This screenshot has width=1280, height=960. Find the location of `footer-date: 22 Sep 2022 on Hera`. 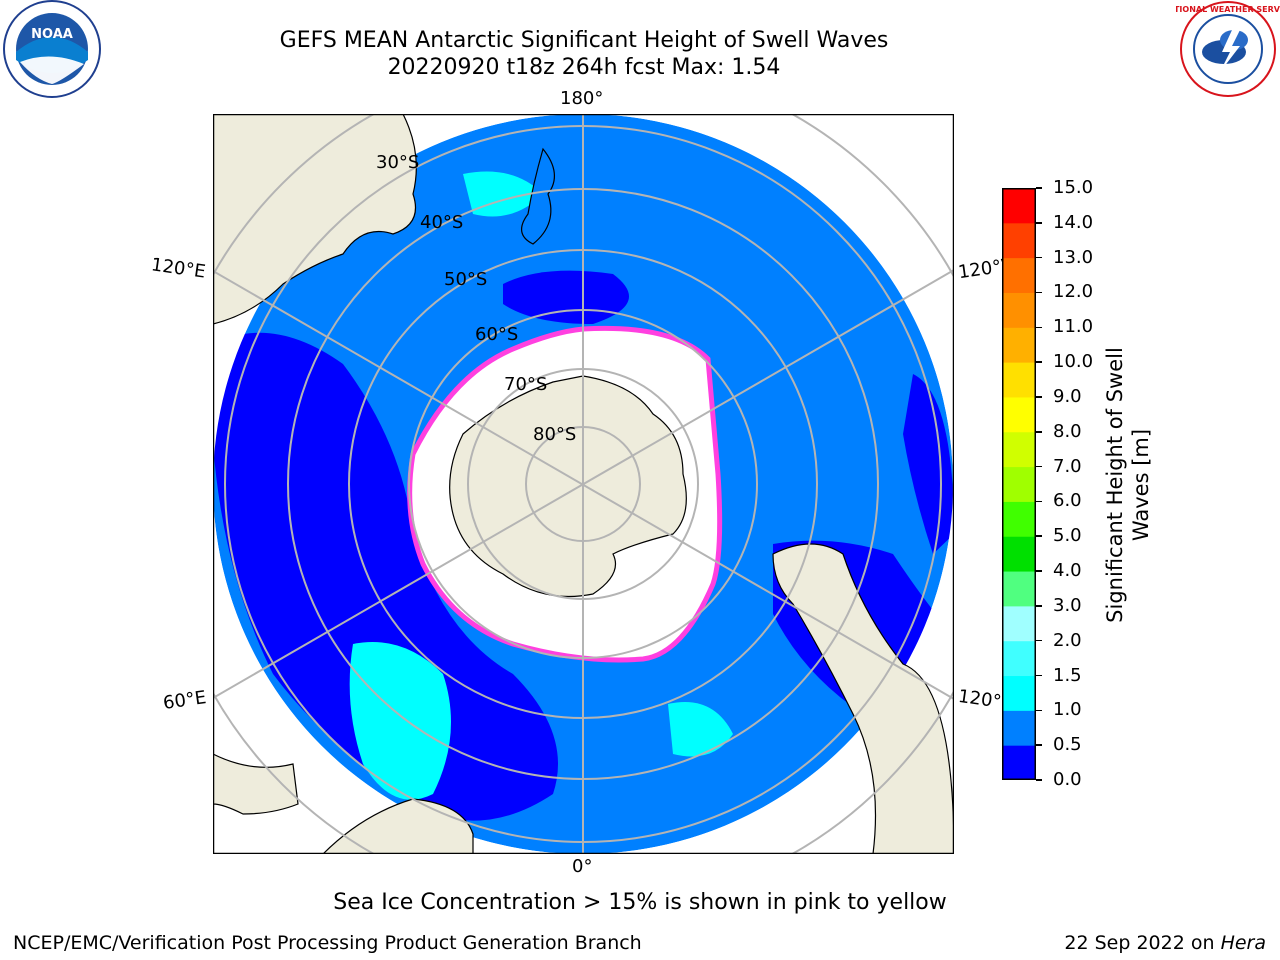

footer-date: 22 Sep 2022 on Hera is located at coordinates (1165, 943).